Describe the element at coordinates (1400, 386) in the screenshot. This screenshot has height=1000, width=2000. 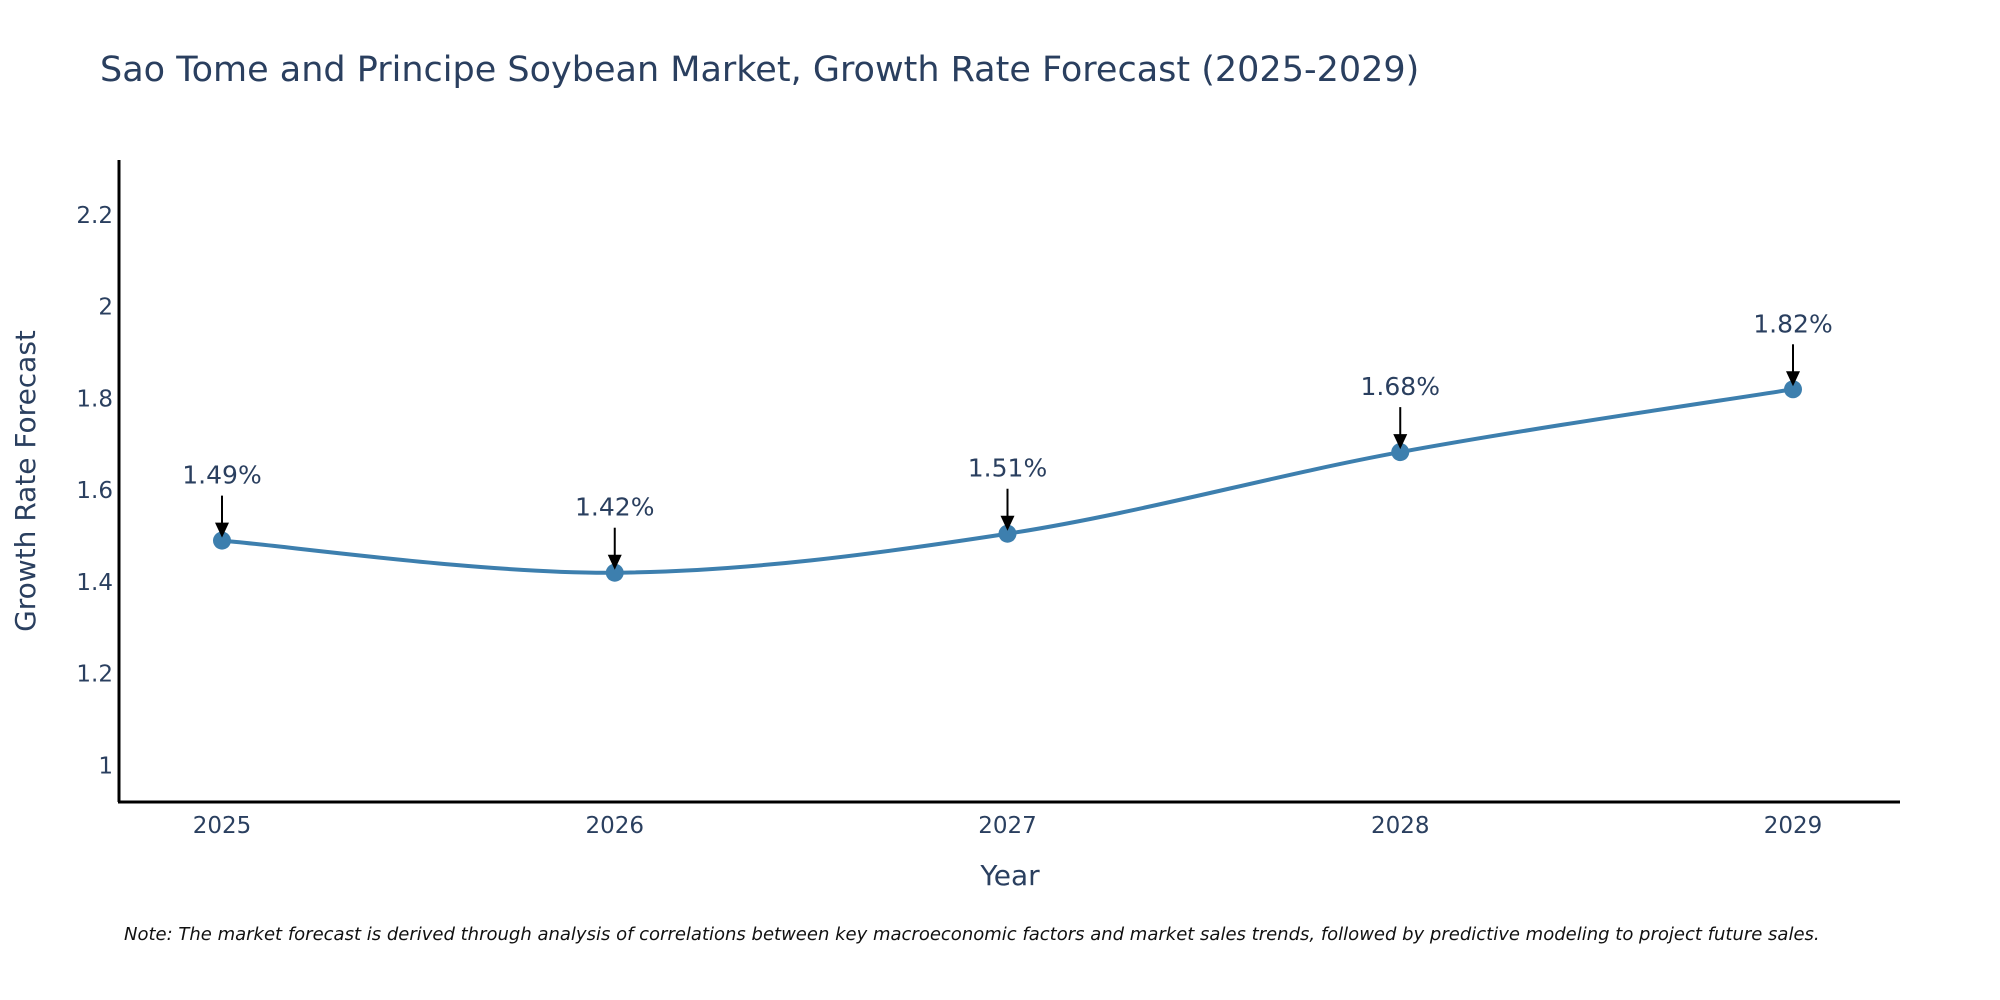
I see `data-label: 1.68%` at that location.